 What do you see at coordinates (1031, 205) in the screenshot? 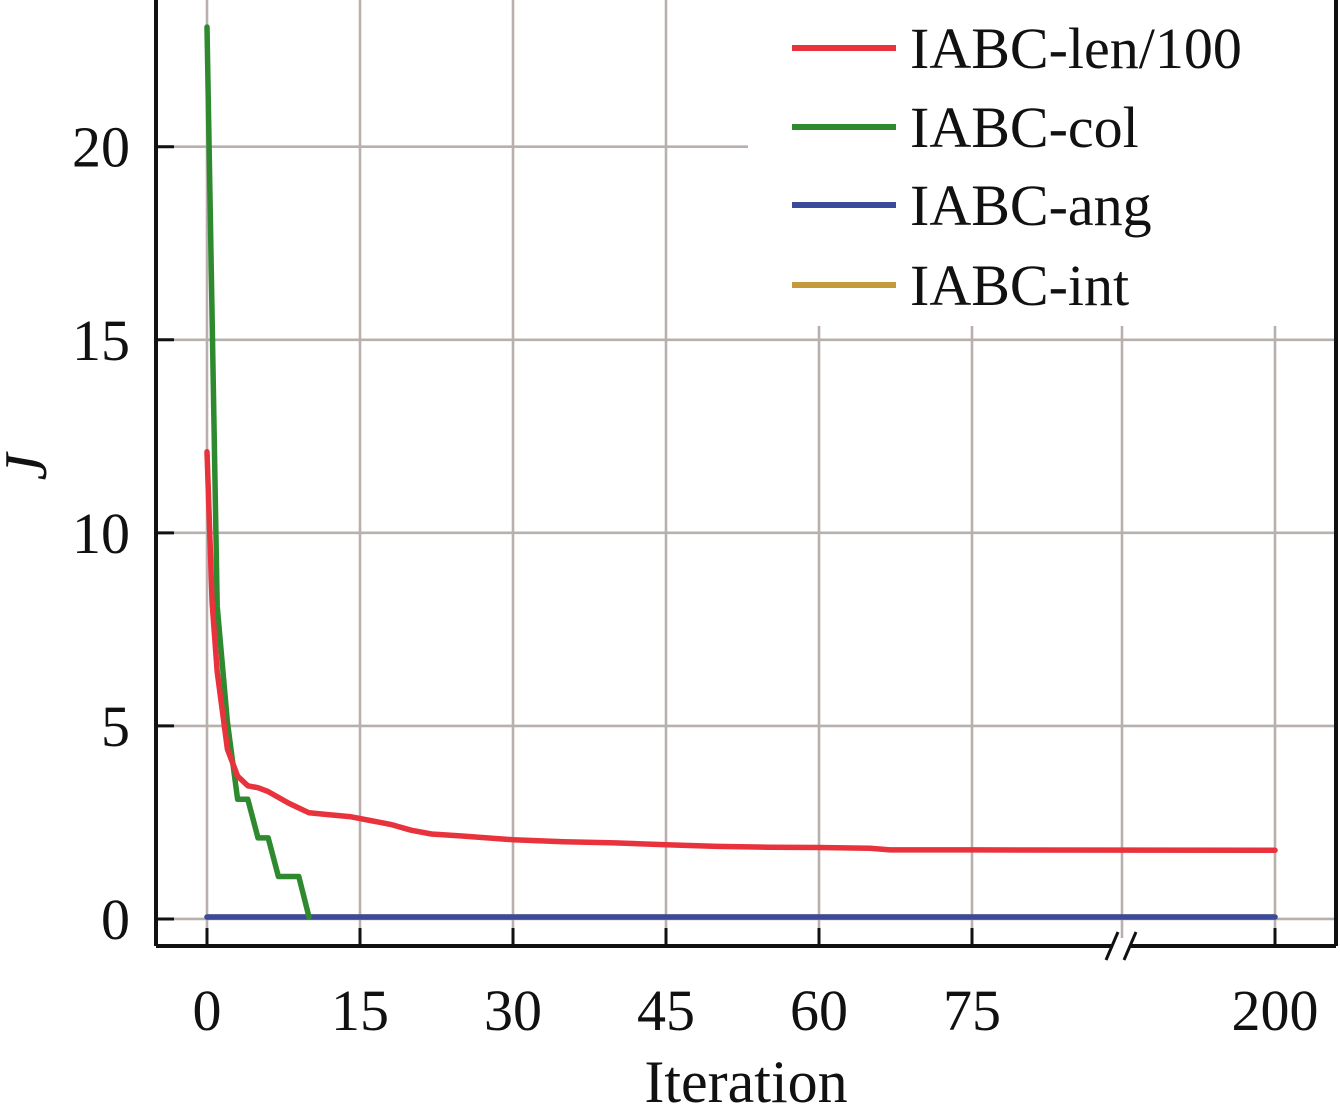
I see `legend-label-2: IABC-ang` at bounding box center [1031, 205].